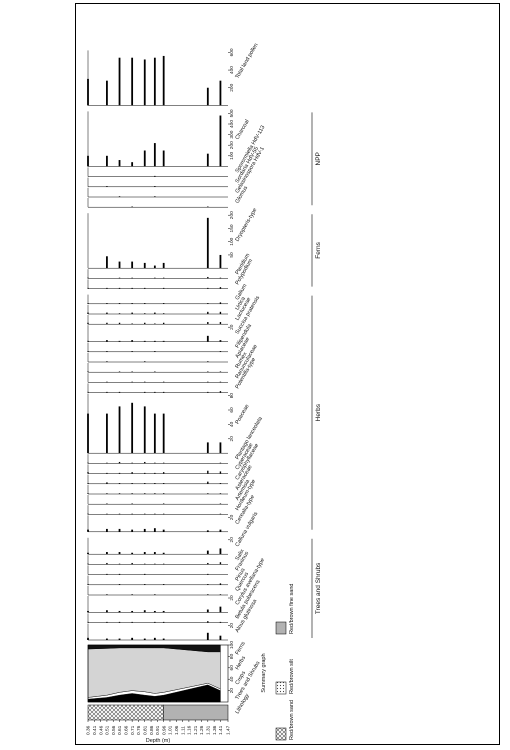 Image resolution: width=510 pixels, height=750 pixels. What do you see at coordinates (229, 730) in the screenshot?
I see `depth-tick-label: 1.47` at bounding box center [229, 730].